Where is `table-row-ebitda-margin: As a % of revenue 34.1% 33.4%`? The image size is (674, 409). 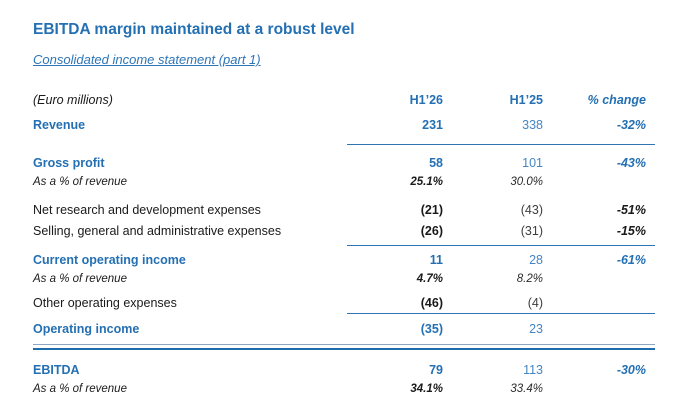 table-row-ebitda-margin: As a % of revenue 34.1% 33.4% is located at coordinates (344, 389).